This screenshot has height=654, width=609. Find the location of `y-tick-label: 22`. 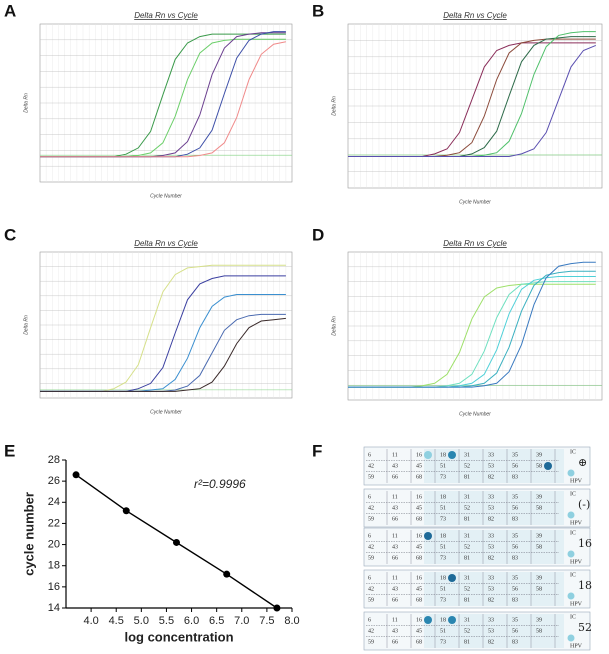

y-tick-label: 22 is located at coordinates (54, 523).